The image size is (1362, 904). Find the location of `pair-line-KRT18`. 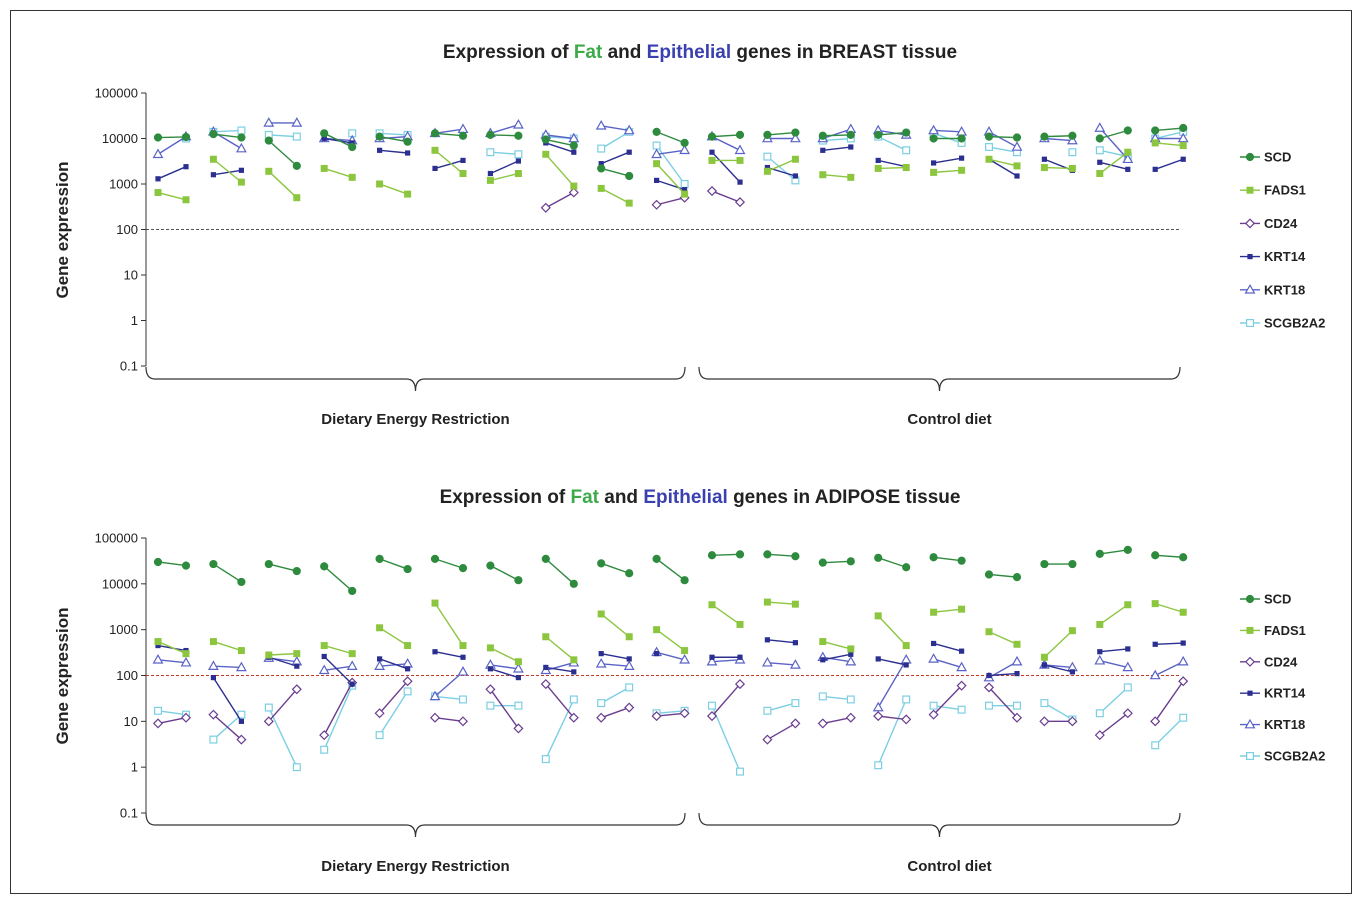

pair-line-KRT18 is located at coordinates (947, 131).